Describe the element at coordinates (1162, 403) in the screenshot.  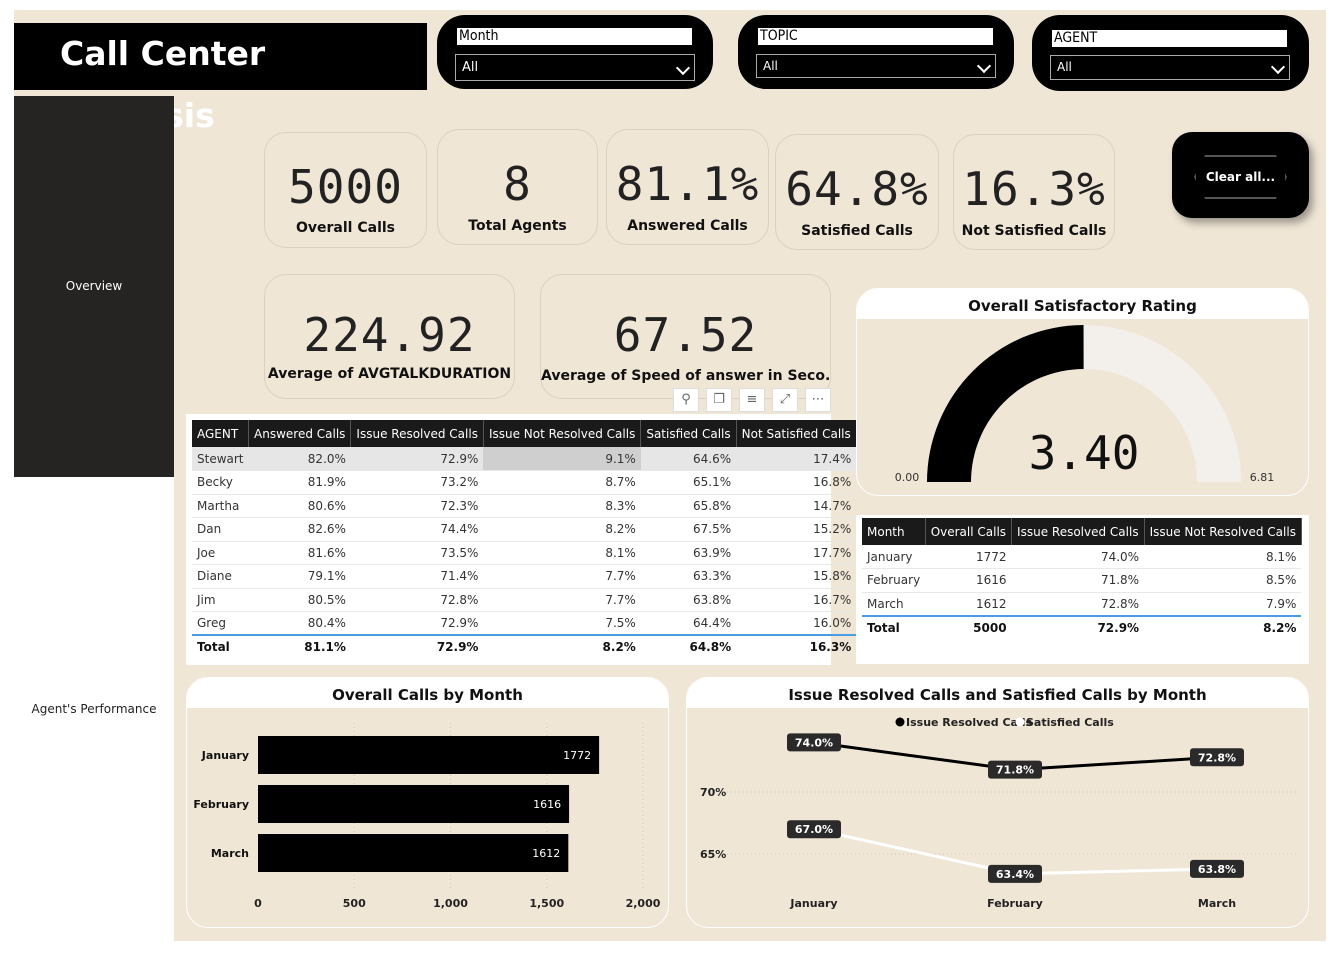
I see `gauge-remaining-arc` at that location.